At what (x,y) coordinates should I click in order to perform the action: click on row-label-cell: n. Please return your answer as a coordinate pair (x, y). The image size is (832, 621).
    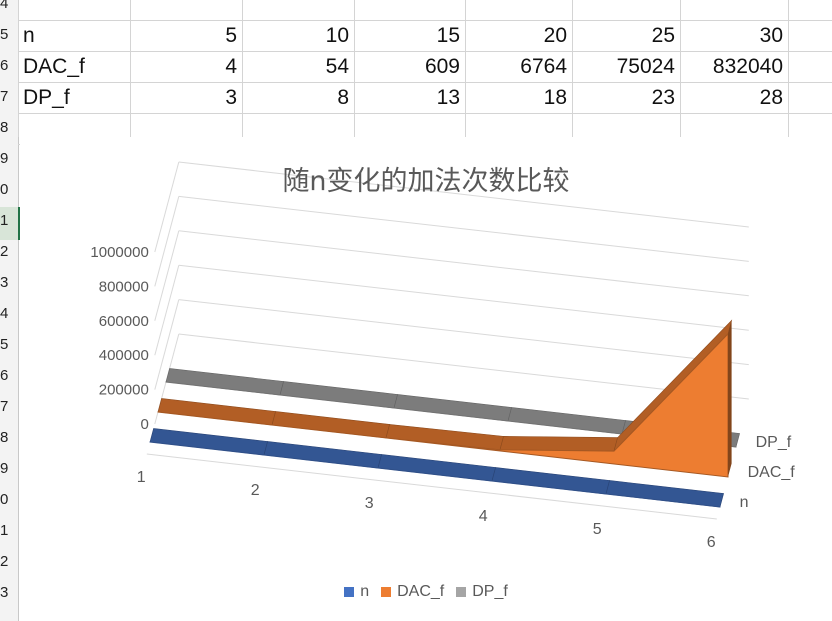
    Looking at the image, I should click on (29, 35).